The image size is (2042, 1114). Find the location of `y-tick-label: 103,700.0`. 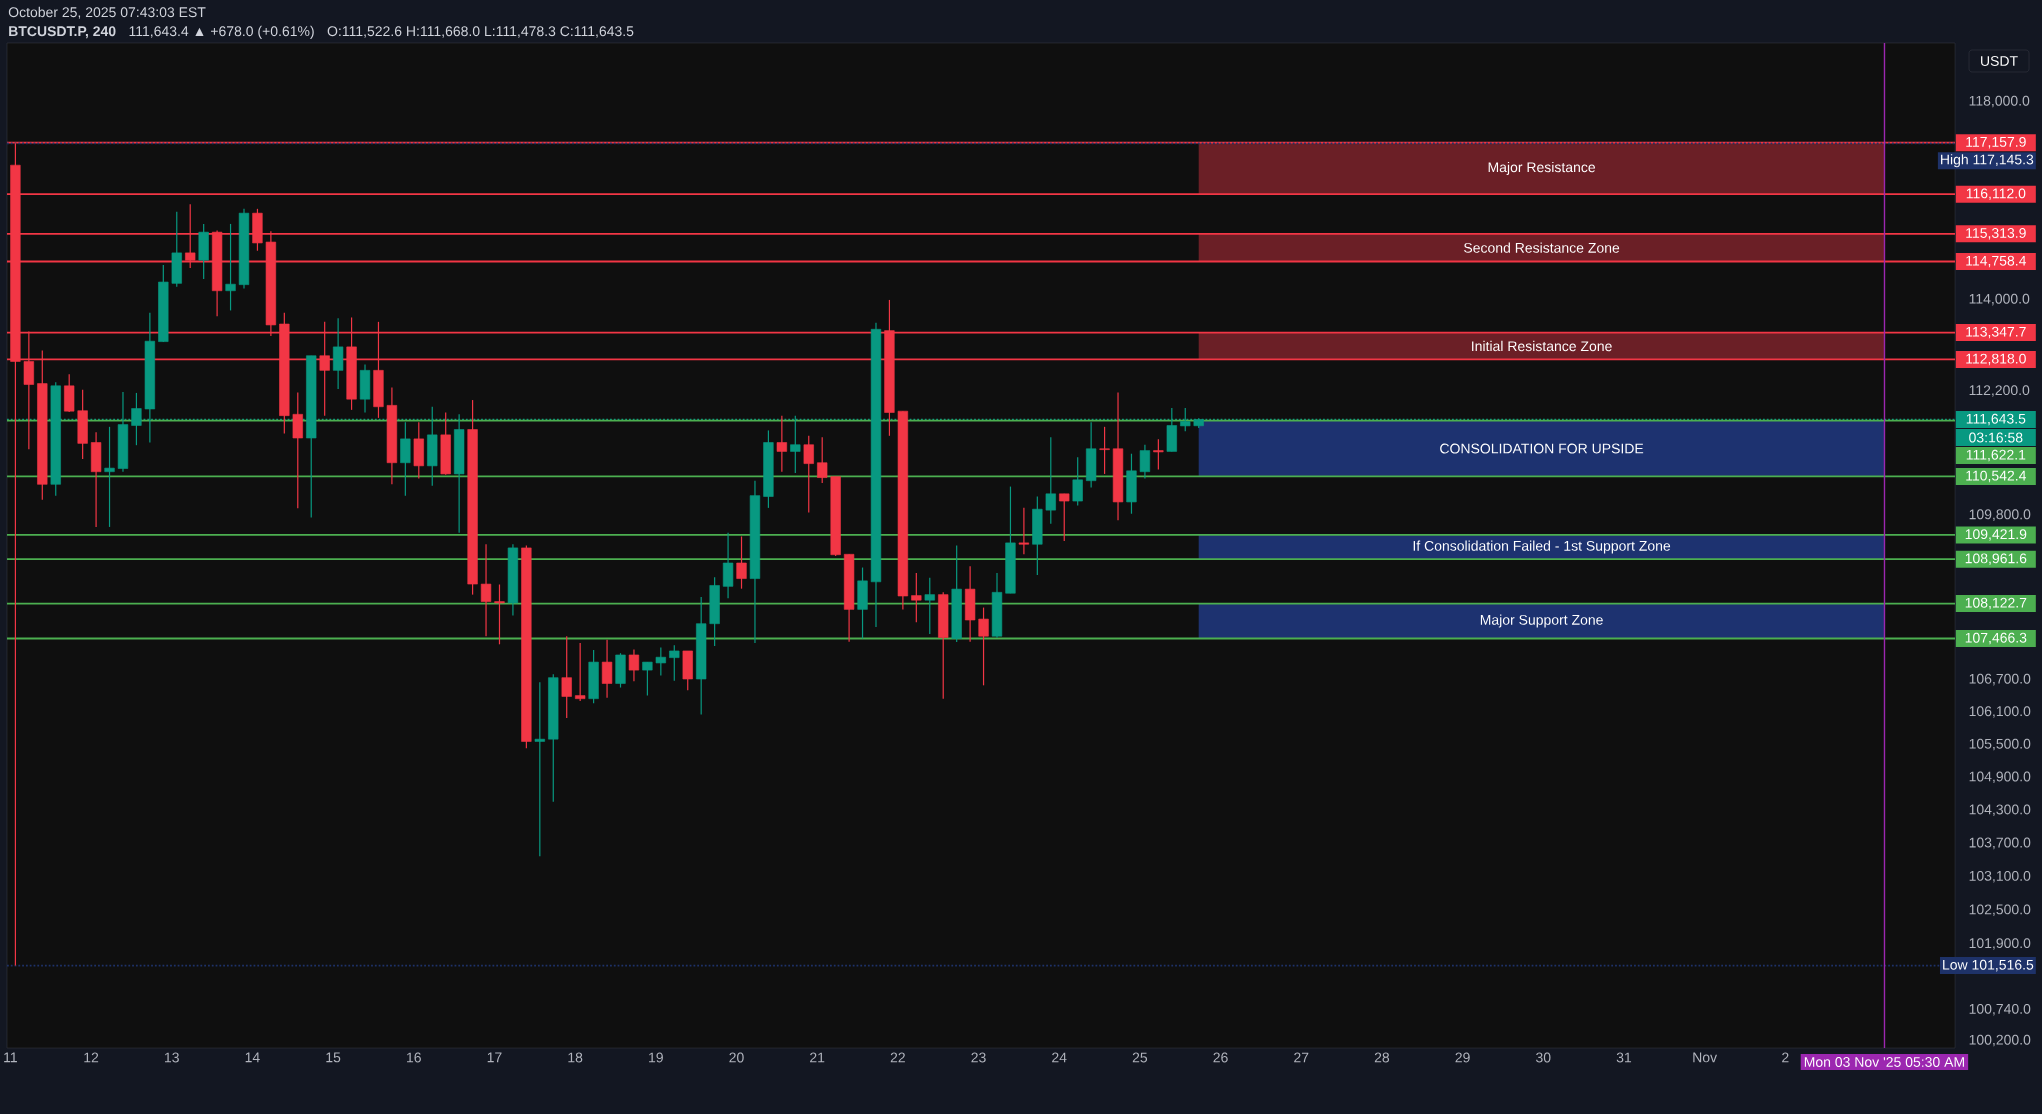

y-tick-label: 103,700.0 is located at coordinates (2000, 843).